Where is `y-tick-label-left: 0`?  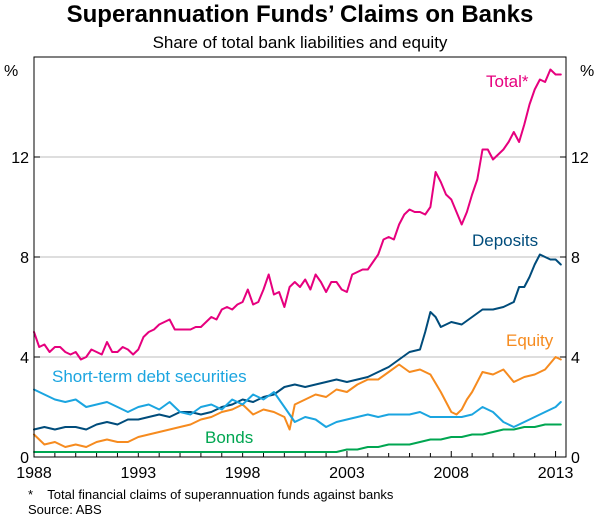
y-tick-label-left: 0 is located at coordinates (24, 458).